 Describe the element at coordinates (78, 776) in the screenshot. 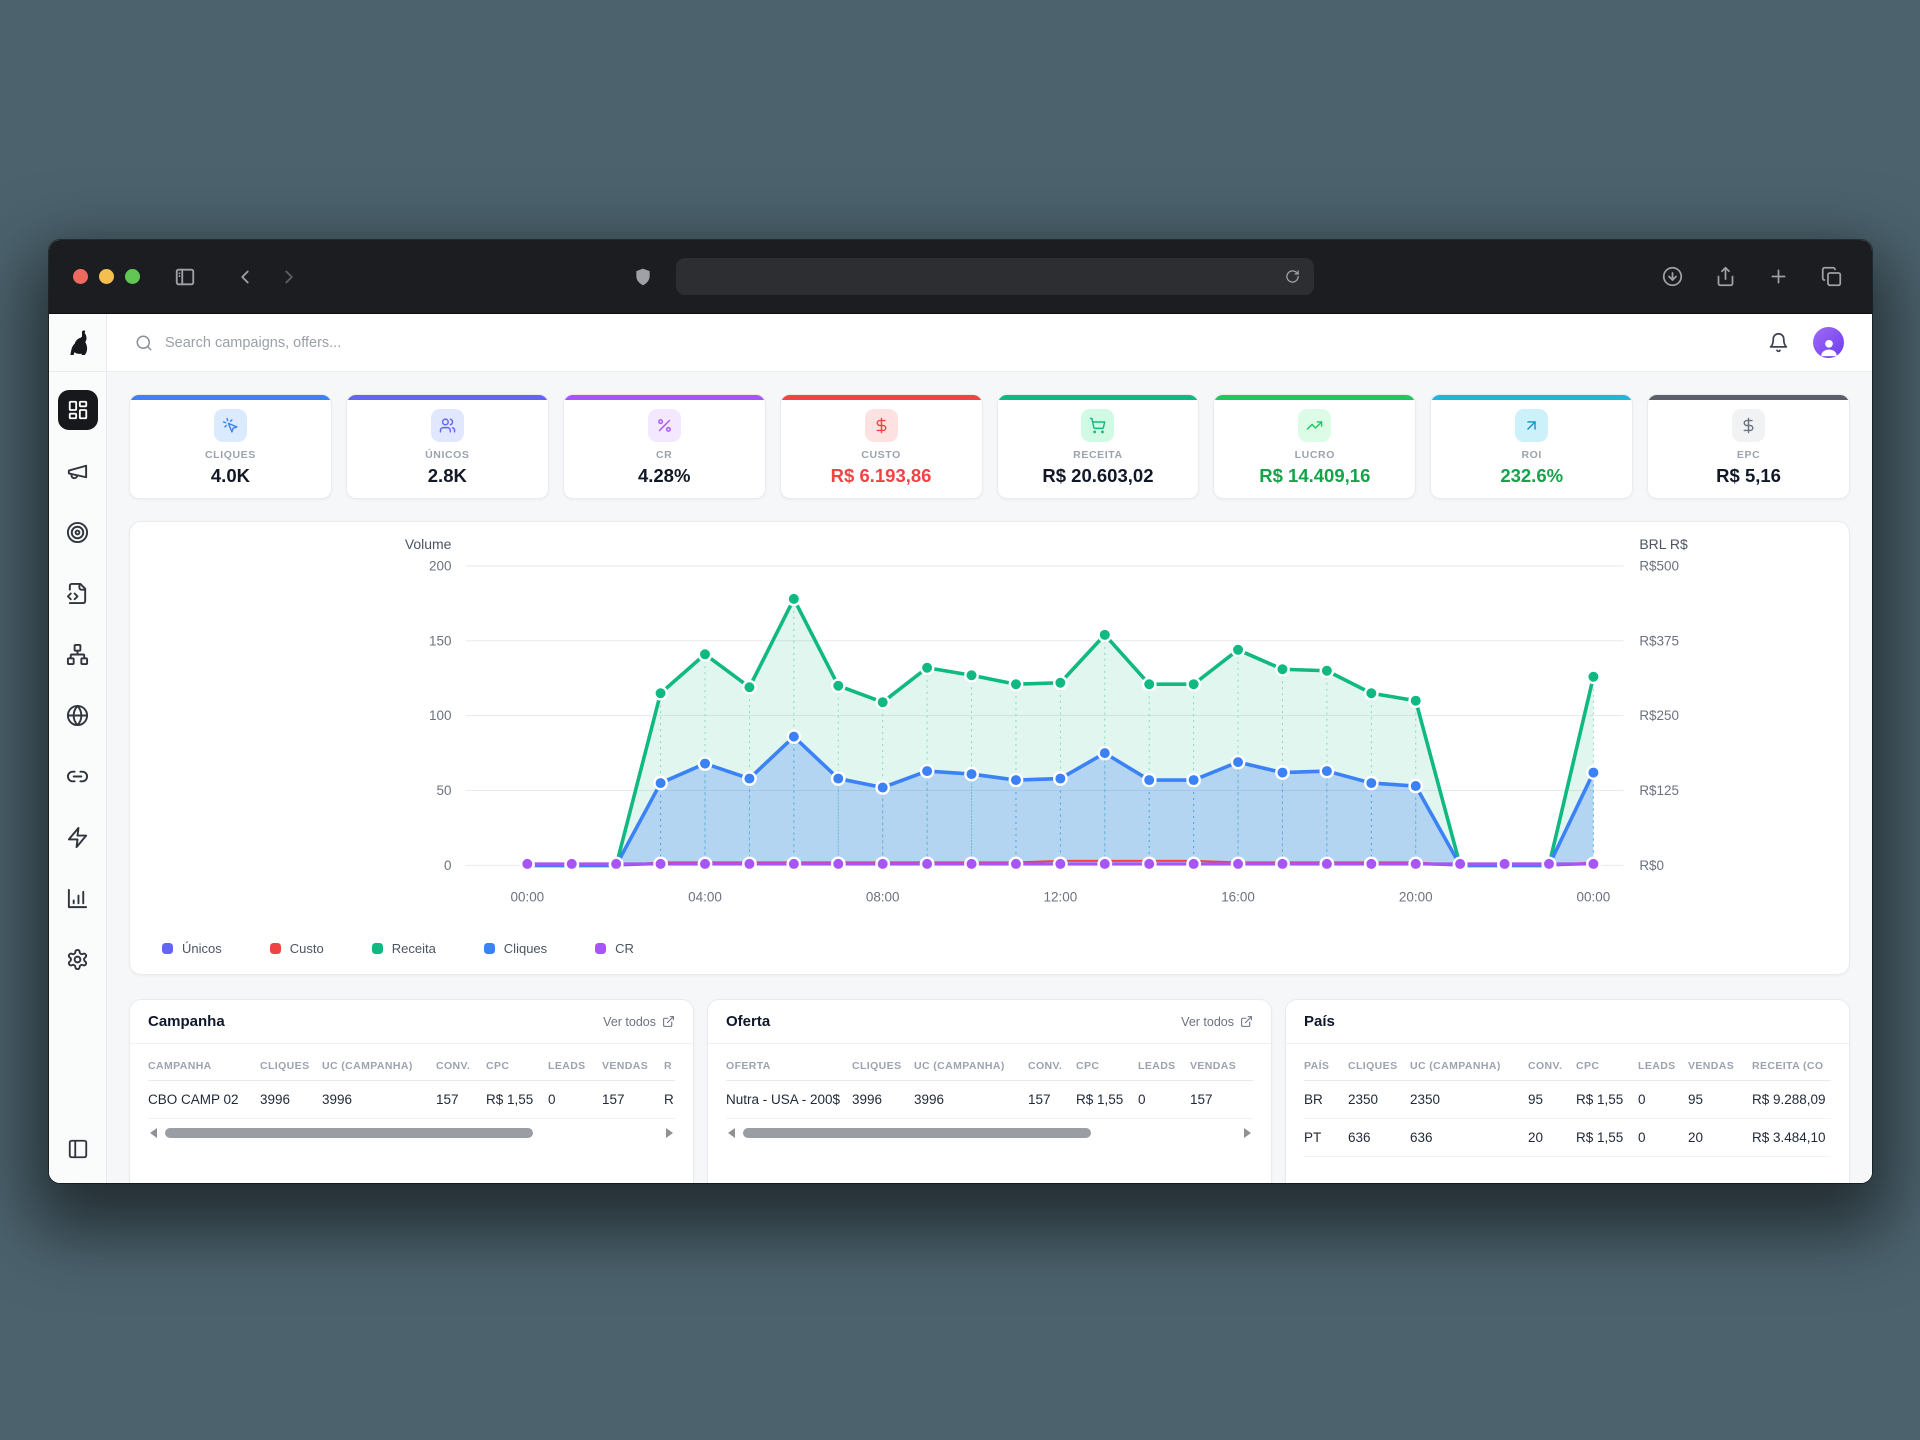

I see `sidebar-item-links` at that location.